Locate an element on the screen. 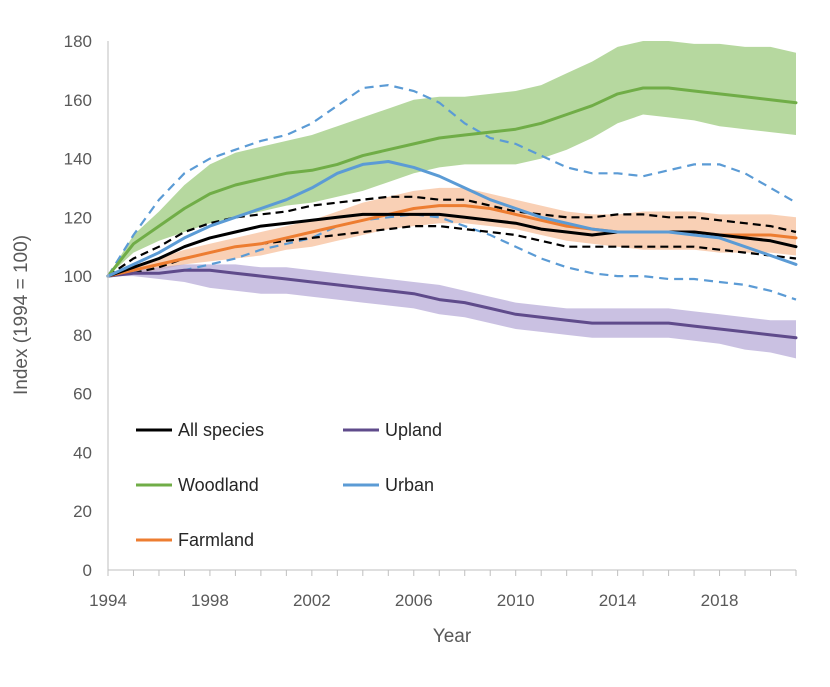 The width and height of the screenshot is (830, 687). x-tick-label: 2014 is located at coordinates (618, 600).